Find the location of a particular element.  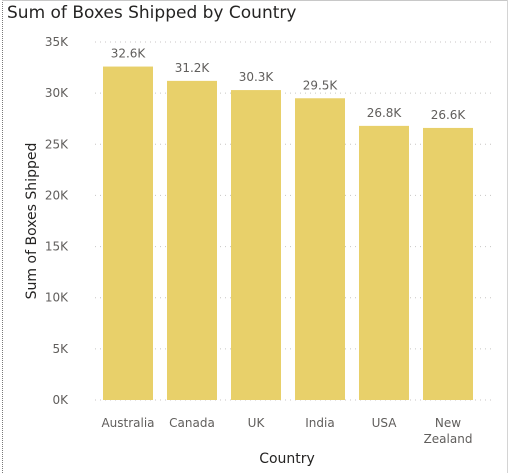

y-tick-label: 25K is located at coordinates (57, 144).